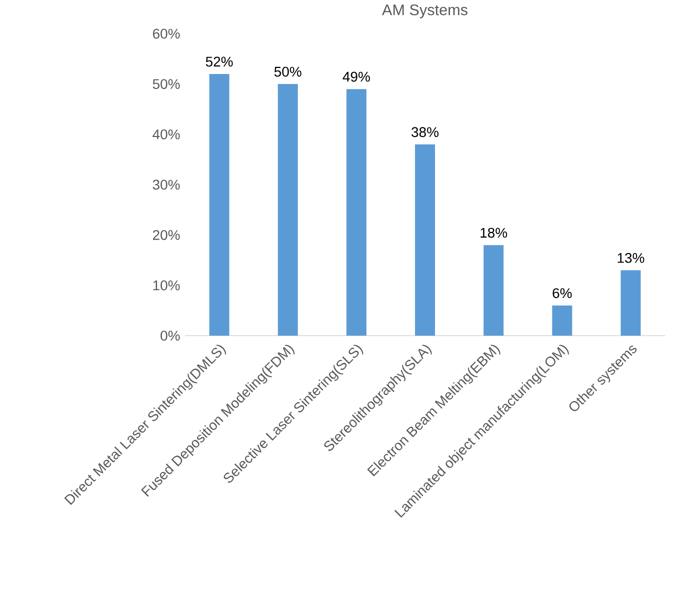 The image size is (681, 601). Describe the element at coordinates (166, 285) in the screenshot. I see `y-tick-label: 10%` at that location.